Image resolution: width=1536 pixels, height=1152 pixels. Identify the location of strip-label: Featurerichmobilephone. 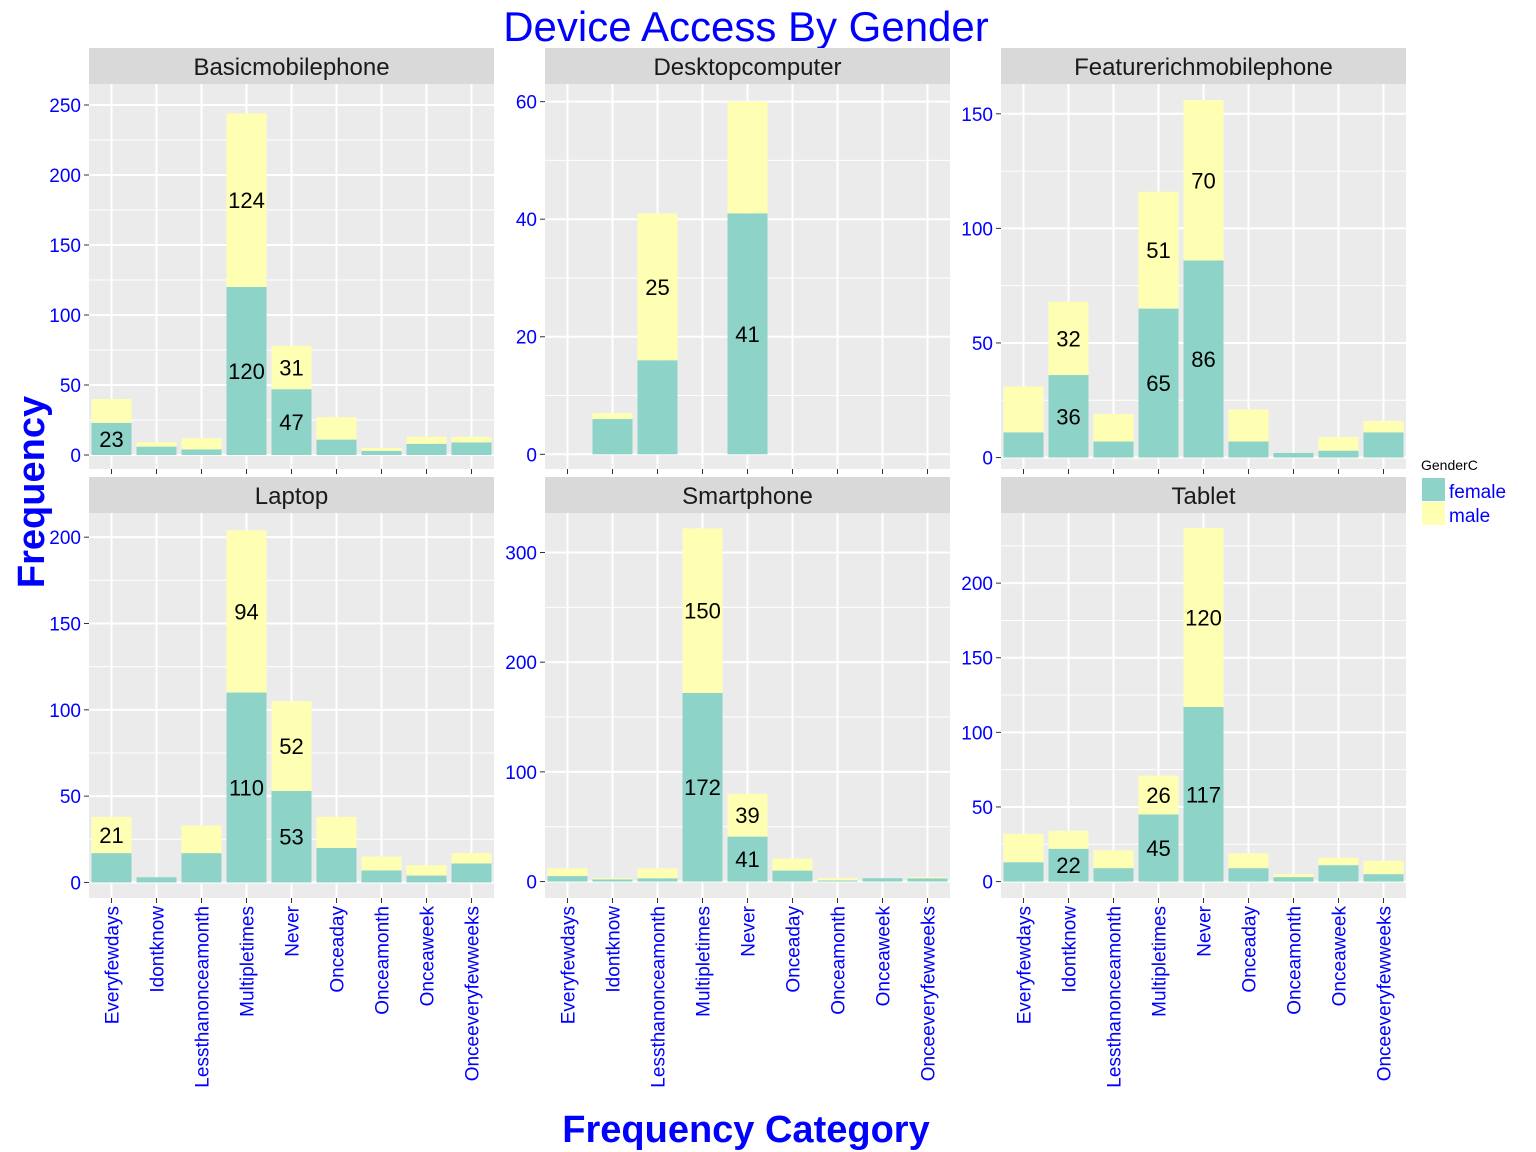
(1203, 67).